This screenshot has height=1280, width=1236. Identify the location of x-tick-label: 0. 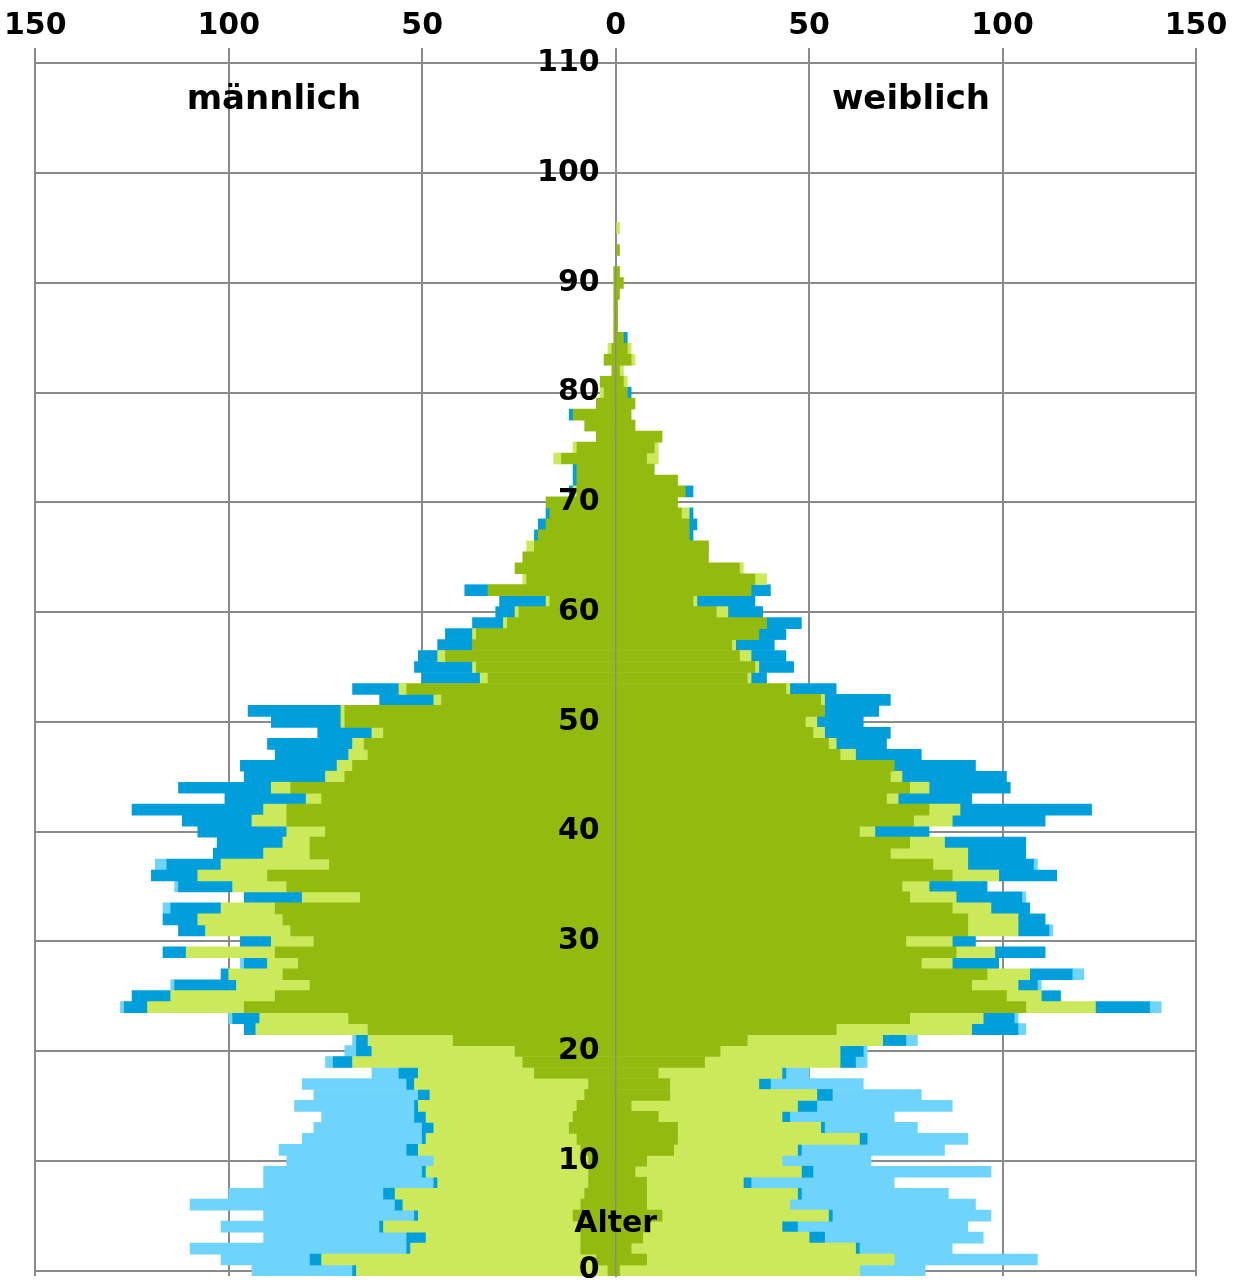
(616, 23).